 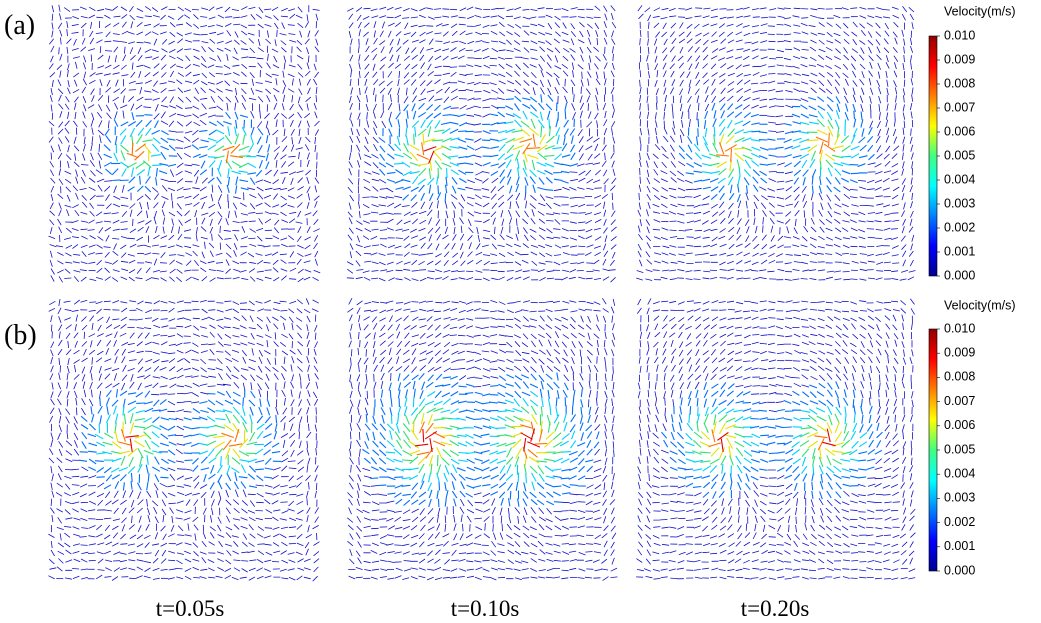 I want to click on row-label: (b), so click(x=20, y=335).